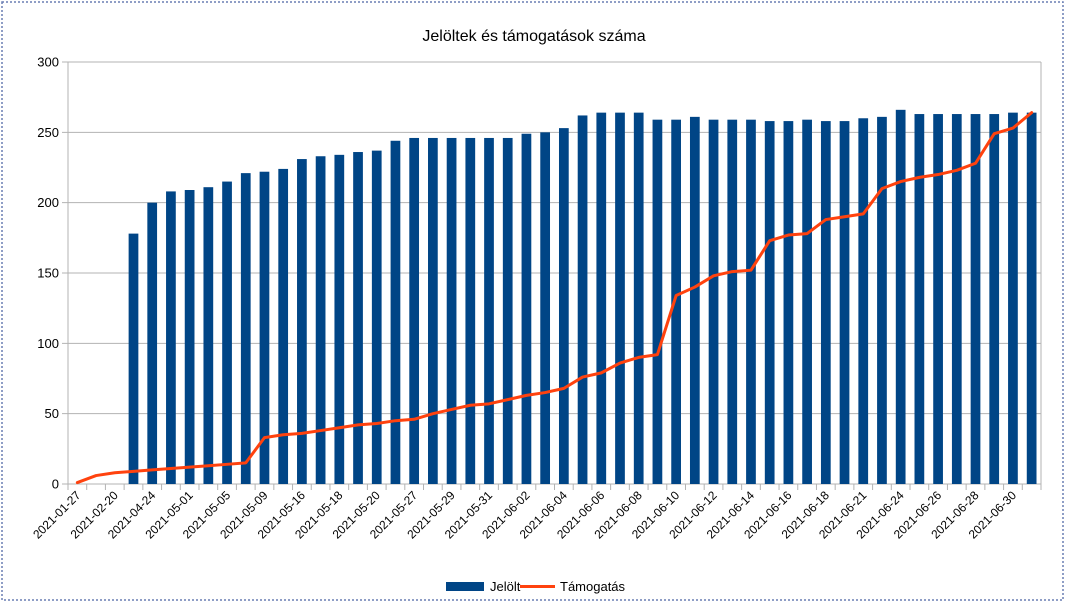  Describe the element at coordinates (593, 586) in the screenshot. I see `legend-label-tamogatas: Támogatás` at that location.